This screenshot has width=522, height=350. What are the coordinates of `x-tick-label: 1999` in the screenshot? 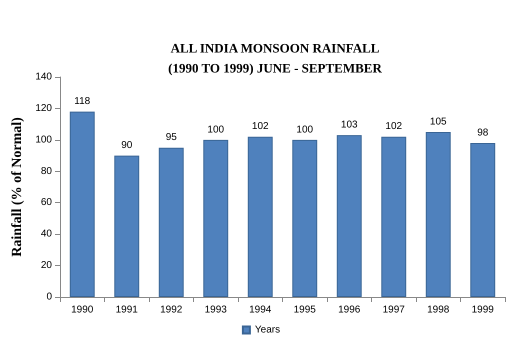 It's located at (483, 310).